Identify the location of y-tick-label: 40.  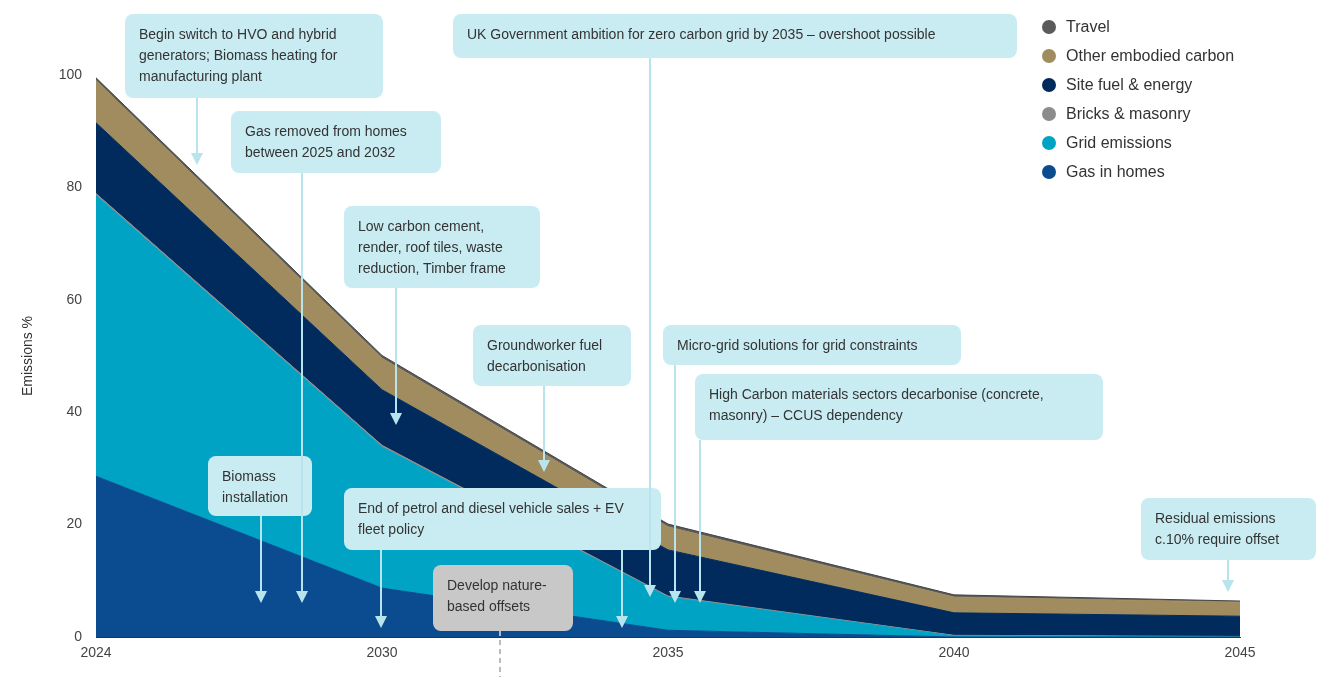
(74, 411).